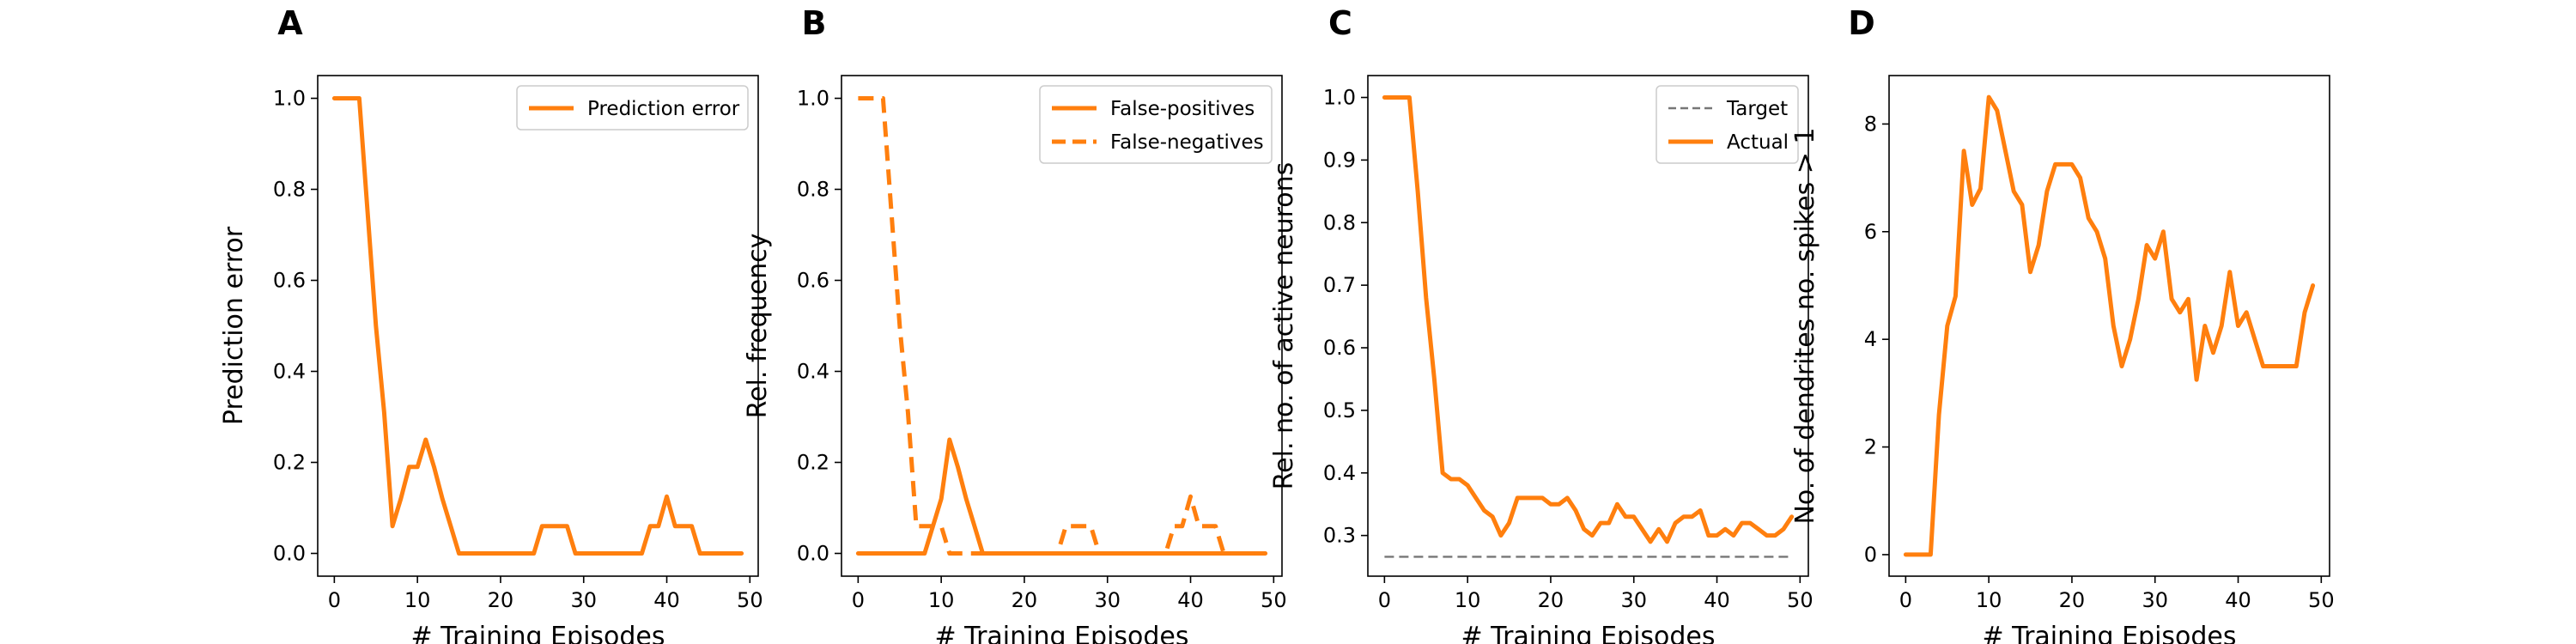 The width and height of the screenshot is (2576, 644). I want to click on panel-letter: B, so click(814, 23).